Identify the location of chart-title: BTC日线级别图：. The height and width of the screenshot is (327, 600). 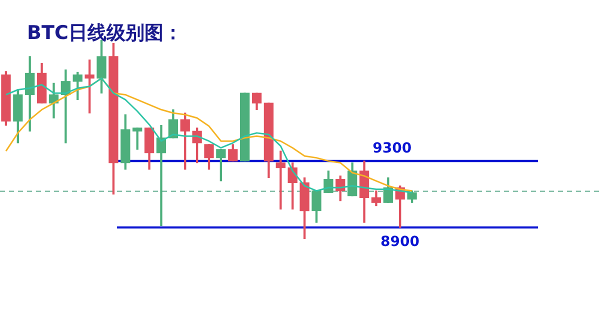
(104, 33).